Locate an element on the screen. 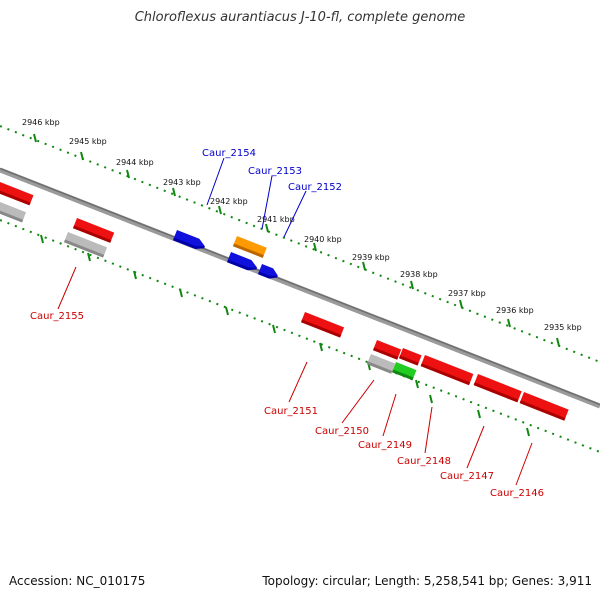  gene-label: Caur_2151 is located at coordinates (291, 411).